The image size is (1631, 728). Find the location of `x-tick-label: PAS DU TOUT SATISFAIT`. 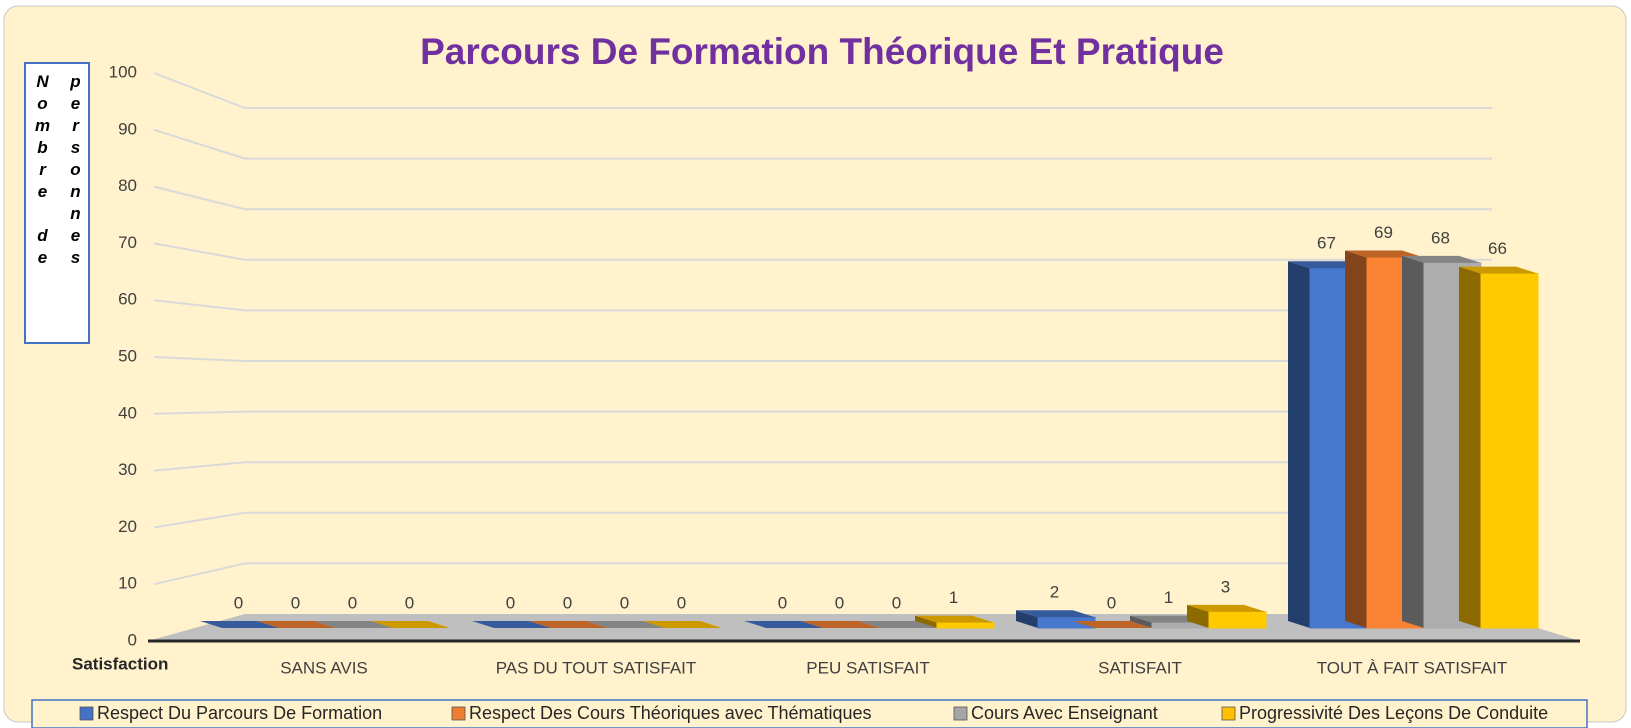

x-tick-label: PAS DU TOUT SATISFAIT is located at coordinates (596, 667).